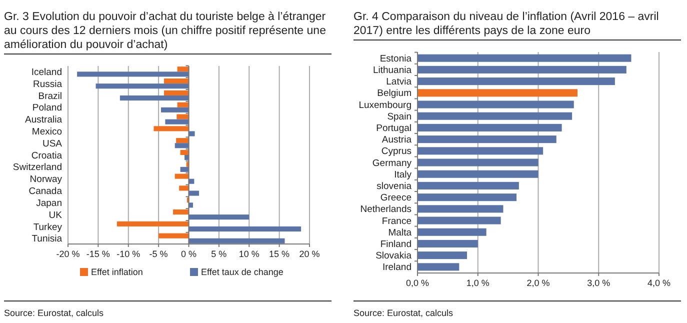 This screenshot has width=687, height=323. Describe the element at coordinates (249, 254) in the screenshot. I see `x-tick-label: 10 %` at that location.